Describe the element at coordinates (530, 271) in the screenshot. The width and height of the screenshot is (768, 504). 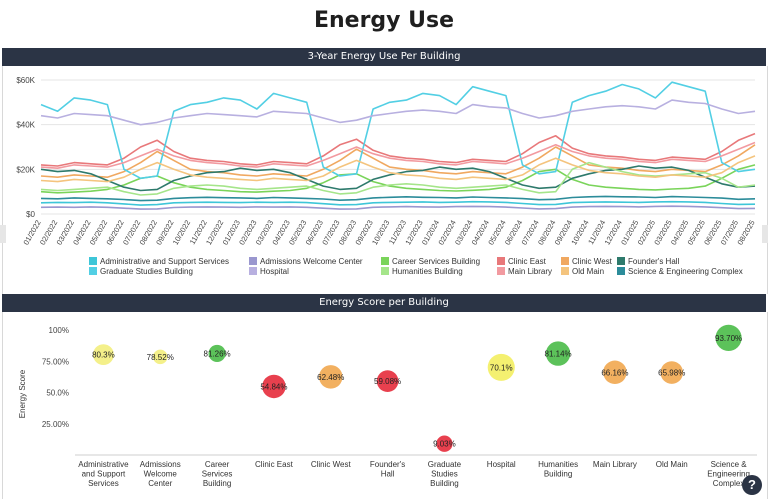
I see `legend-label: Main Library` at that location.